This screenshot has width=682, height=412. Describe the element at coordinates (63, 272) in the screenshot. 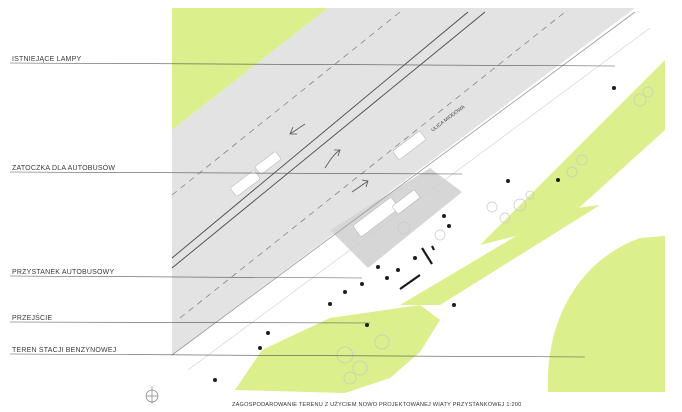

I see `label-bus-stop: PRZYSTANEK AUTOBUSOWY` at that location.